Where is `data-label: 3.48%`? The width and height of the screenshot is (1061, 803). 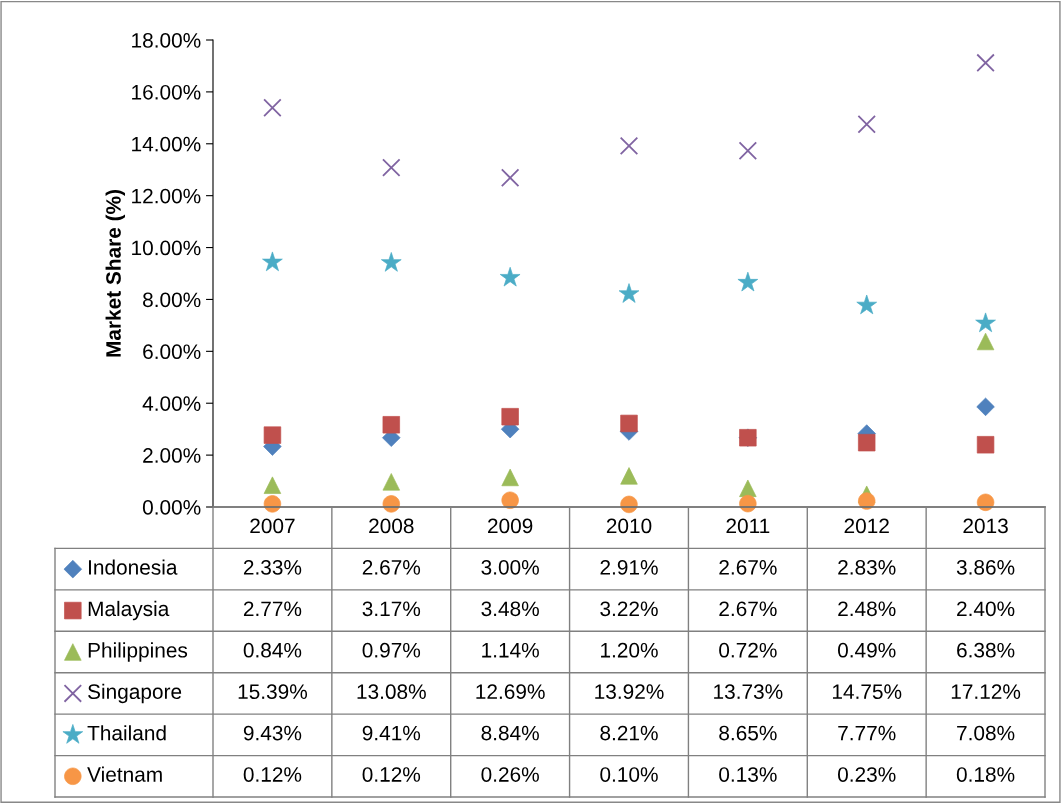
data-label: 3.48% is located at coordinates (510, 609).